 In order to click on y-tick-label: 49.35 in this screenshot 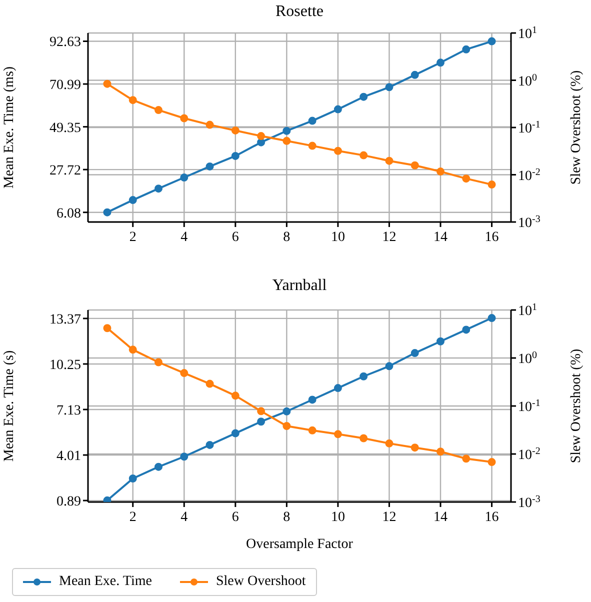, I will do `click(65, 128)`.